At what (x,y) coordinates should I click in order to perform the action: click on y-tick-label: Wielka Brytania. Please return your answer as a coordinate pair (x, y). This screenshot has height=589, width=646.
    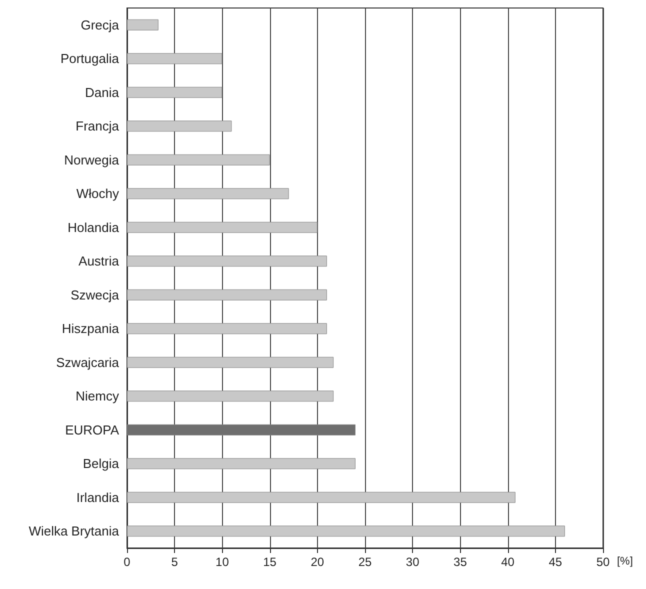
    Looking at the image, I should click on (74, 531).